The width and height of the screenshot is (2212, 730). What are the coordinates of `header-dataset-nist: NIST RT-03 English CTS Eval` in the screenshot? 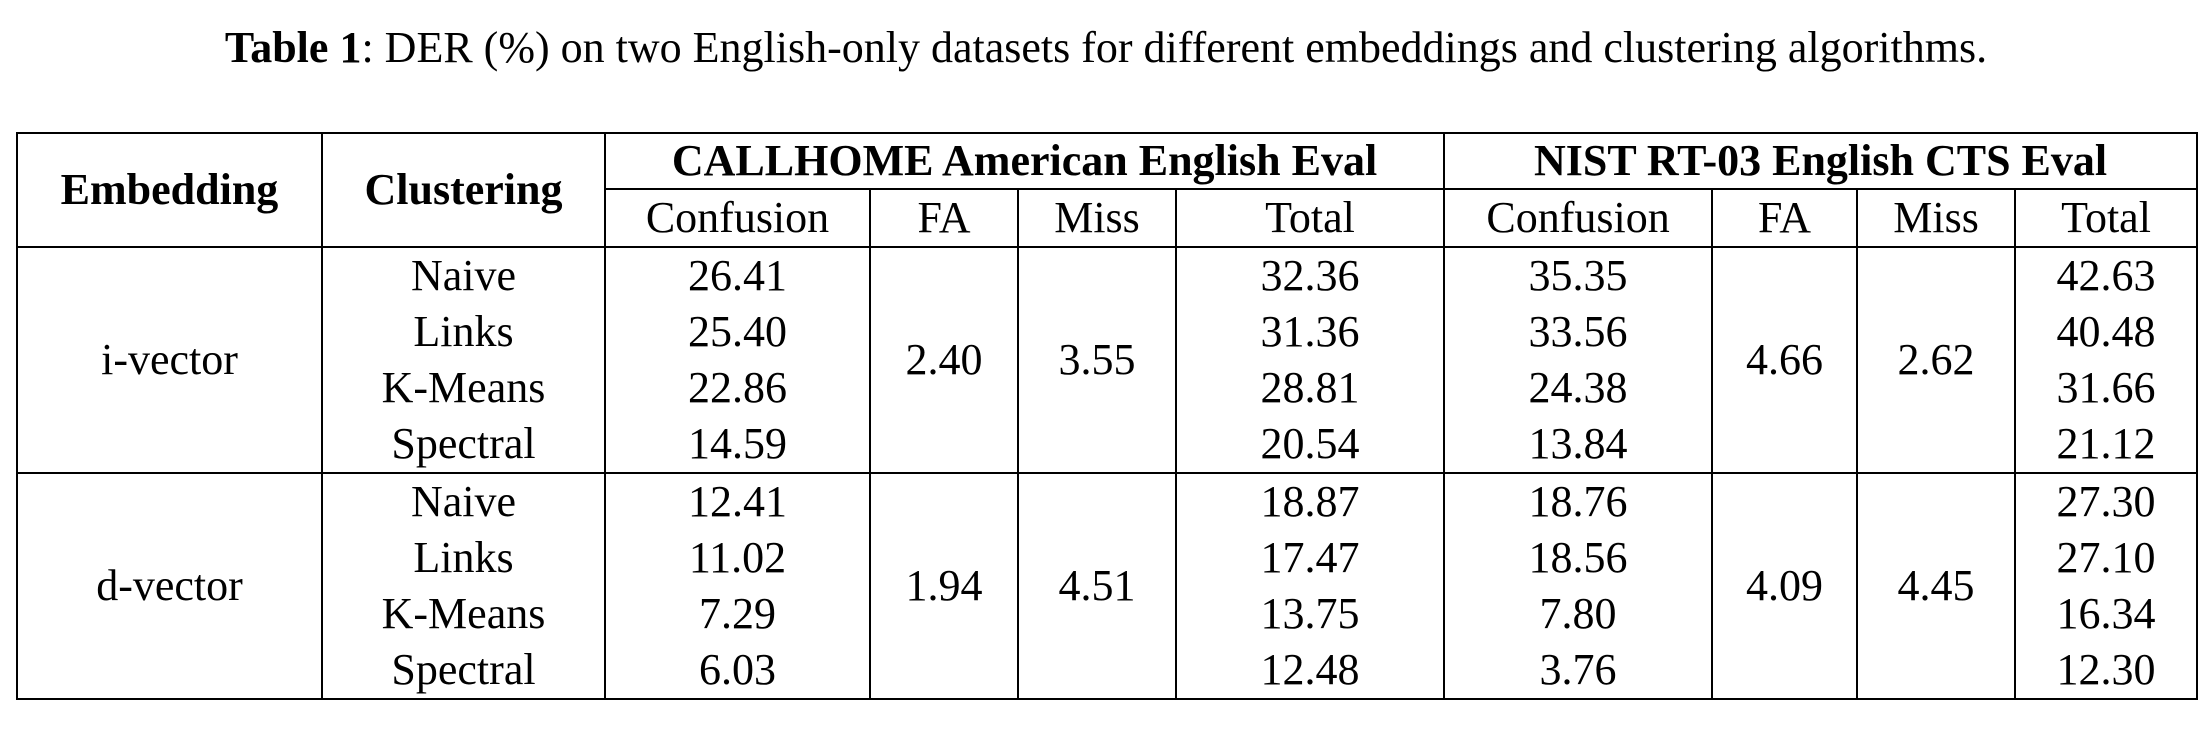 It's located at (1821, 161).